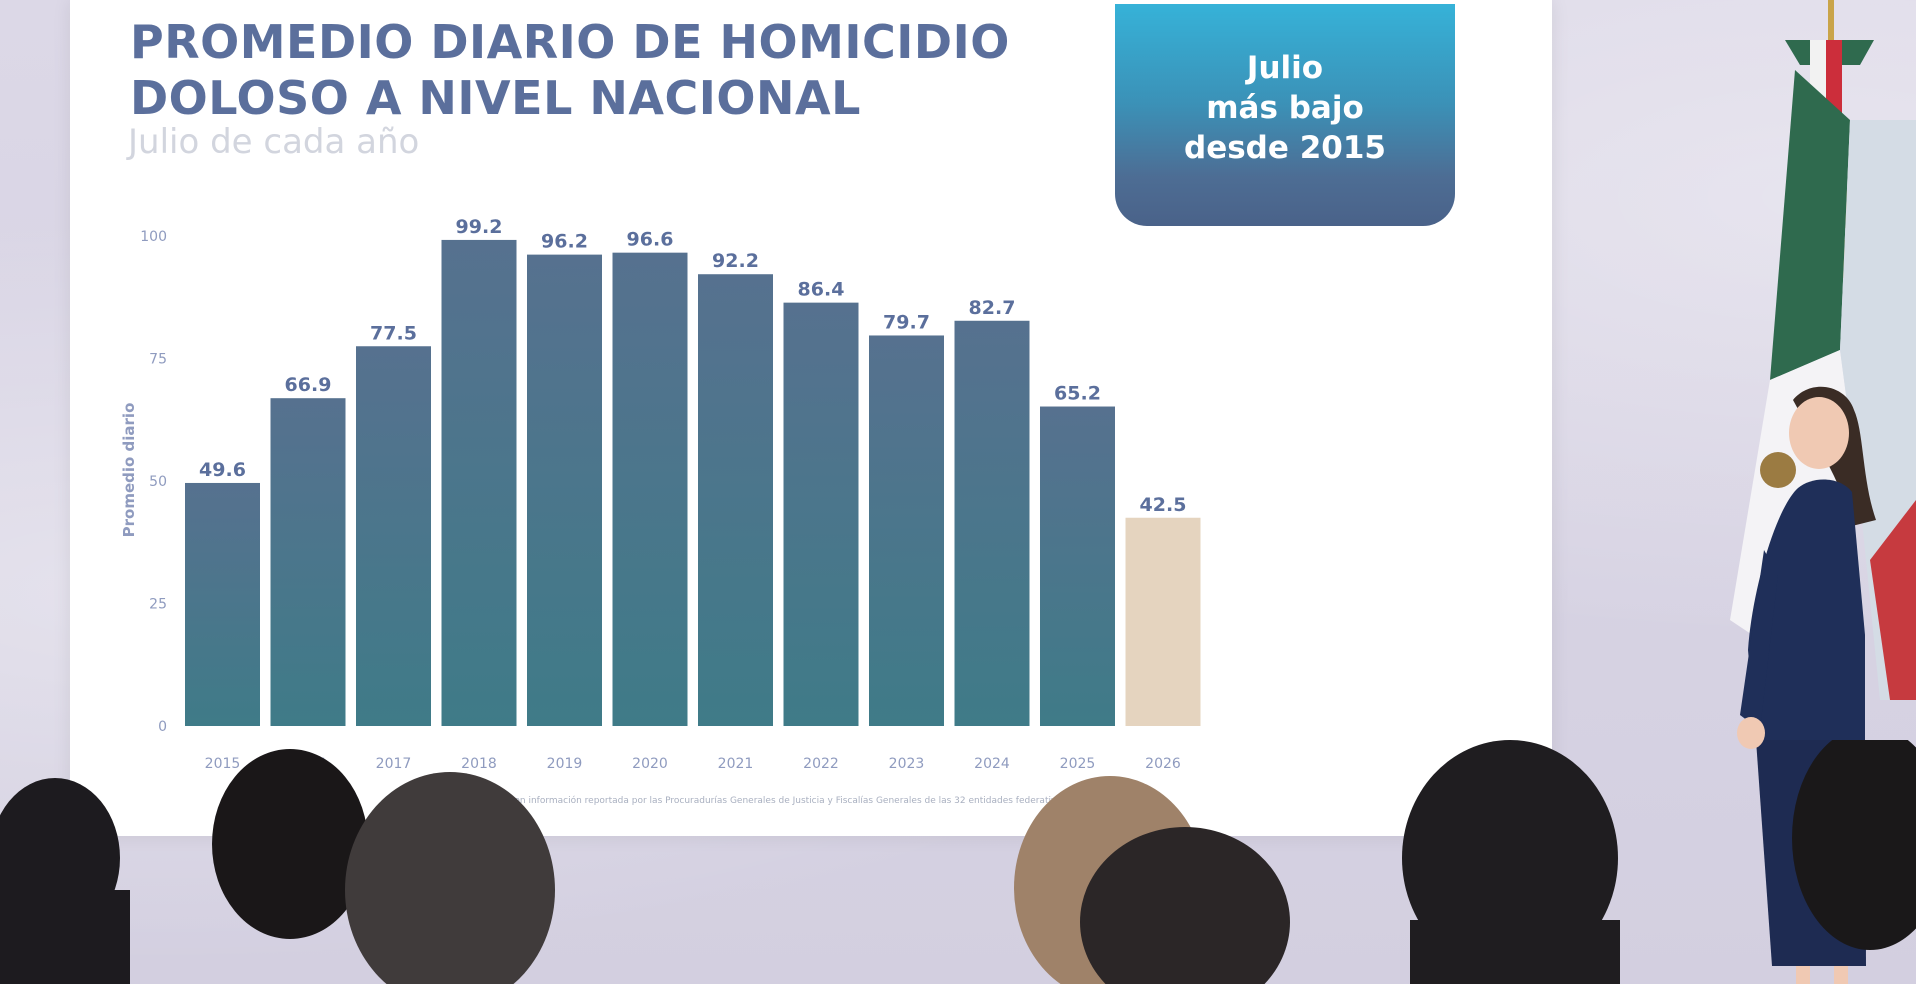 The width and height of the screenshot is (1916, 984). I want to click on y-tick-label: 100, so click(153, 237).